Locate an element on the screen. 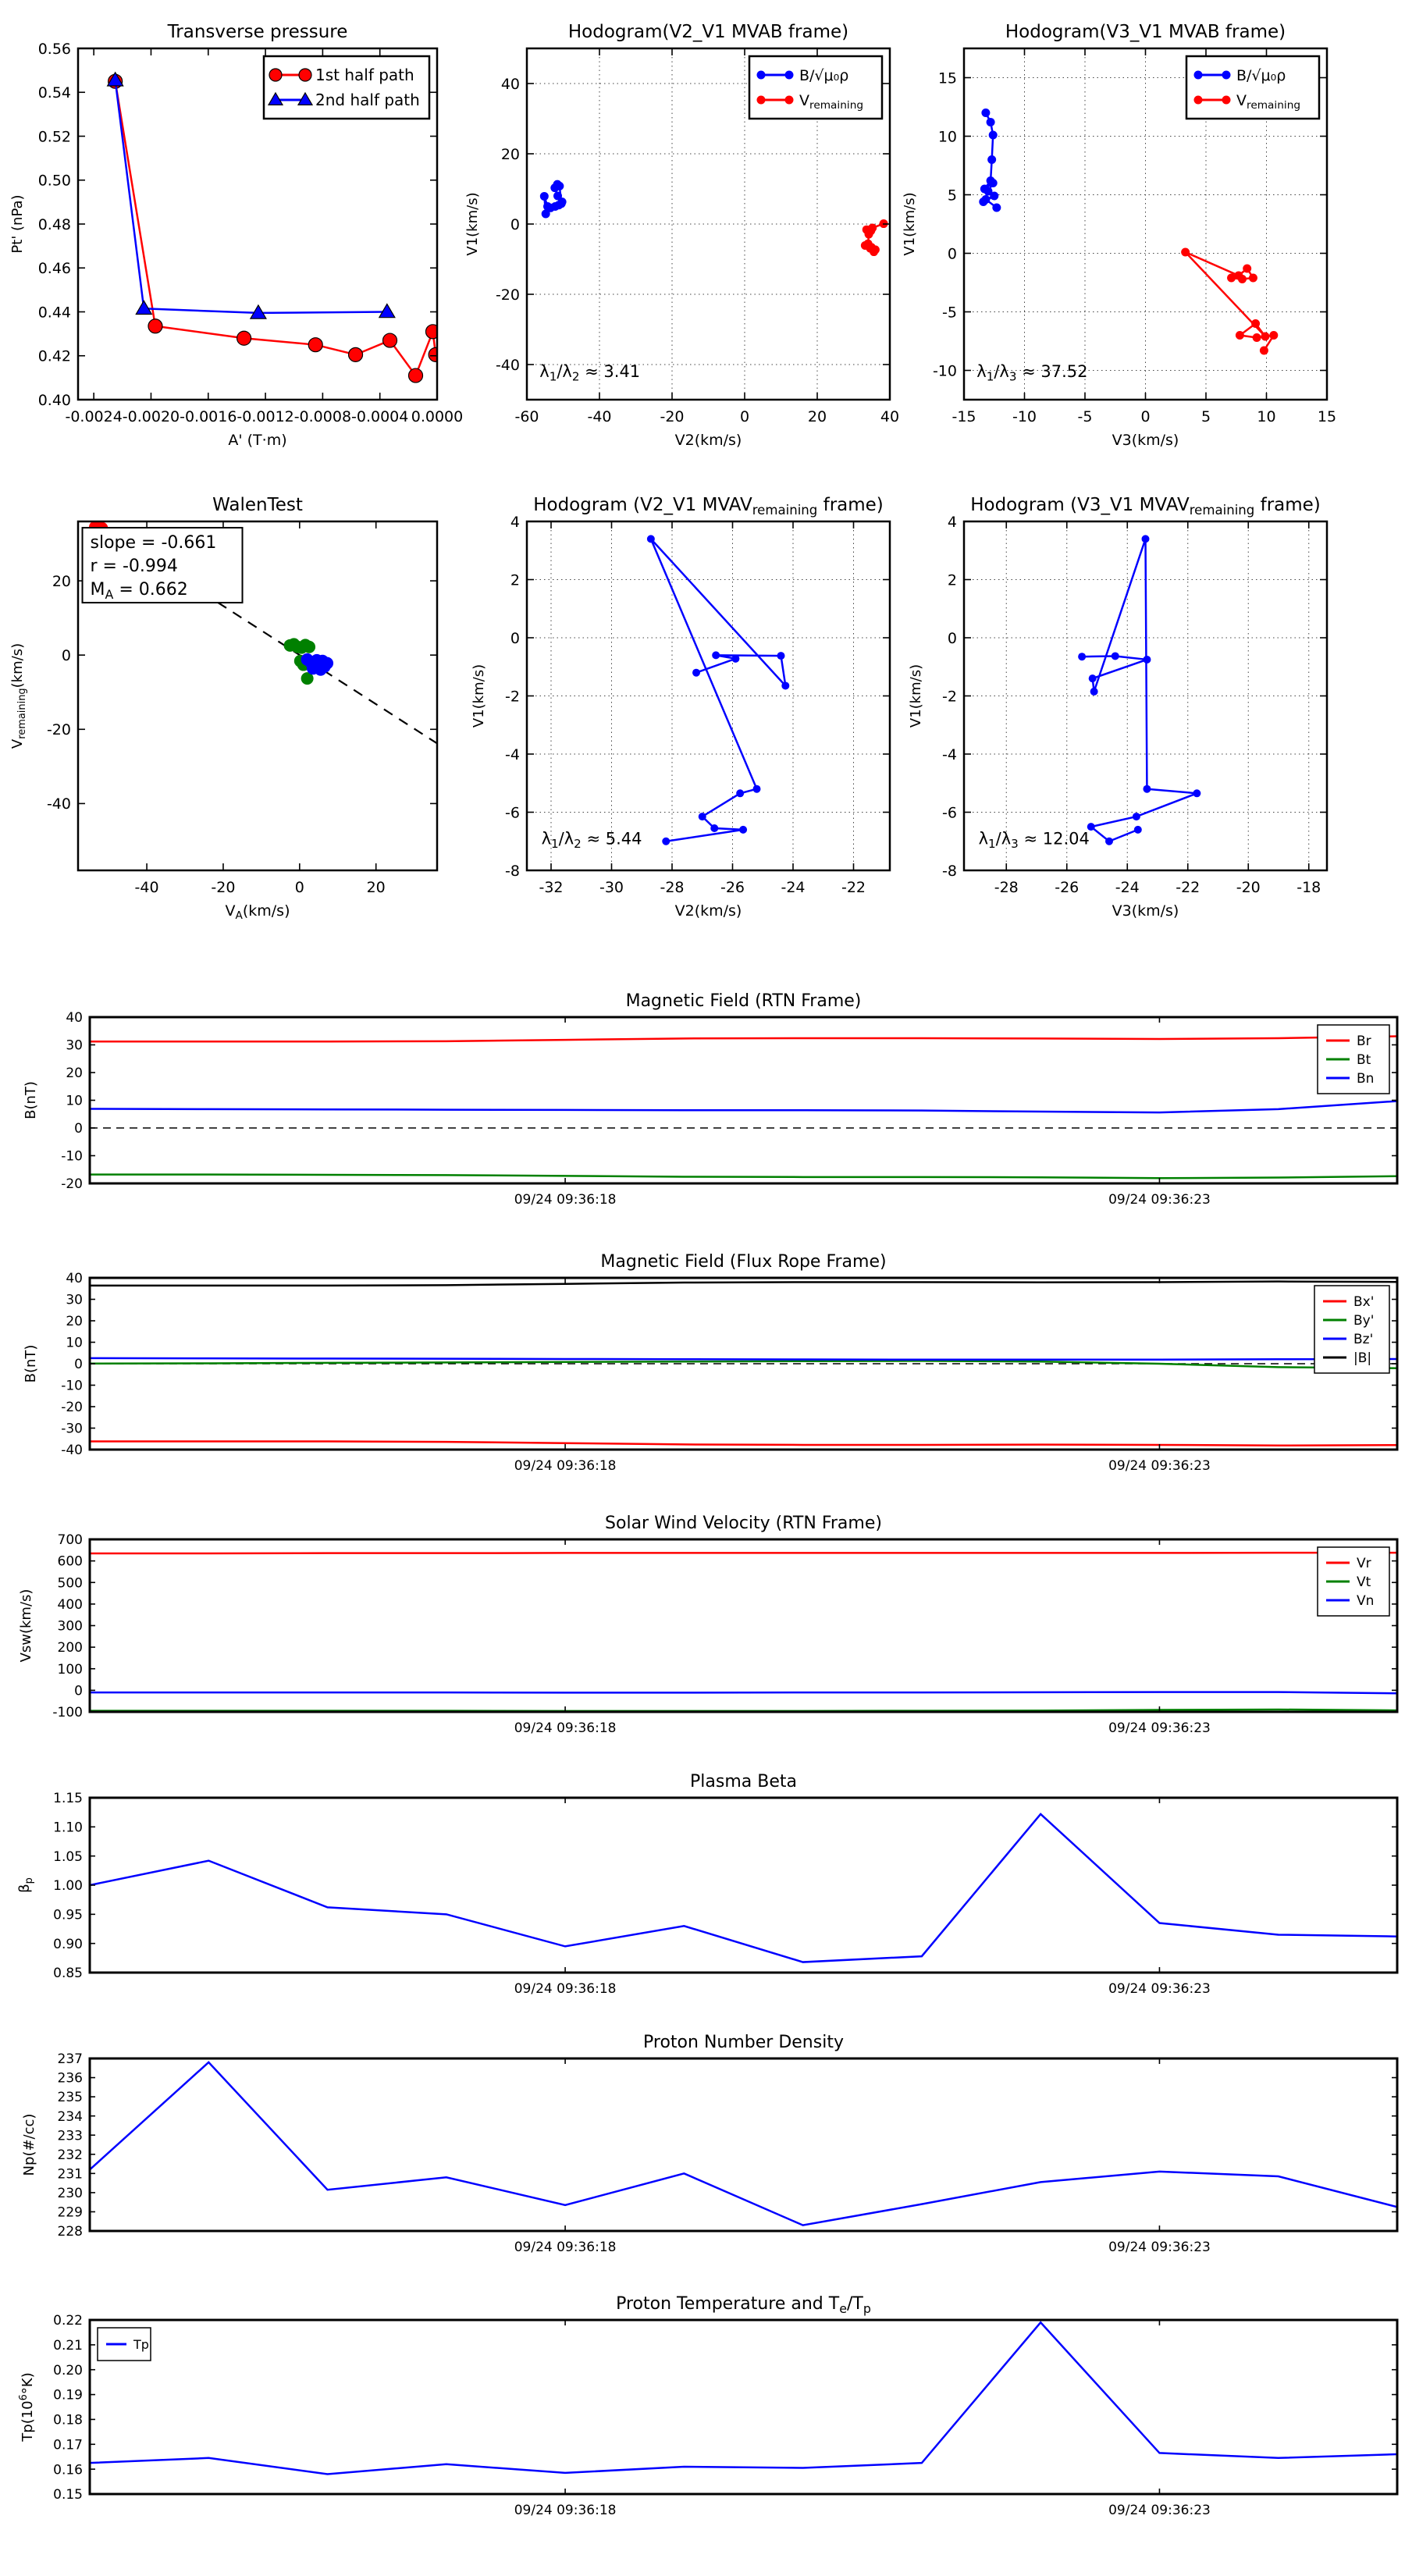 The height and width of the screenshot is (2576, 1405). svg-text: 4 is located at coordinates (953, 522).